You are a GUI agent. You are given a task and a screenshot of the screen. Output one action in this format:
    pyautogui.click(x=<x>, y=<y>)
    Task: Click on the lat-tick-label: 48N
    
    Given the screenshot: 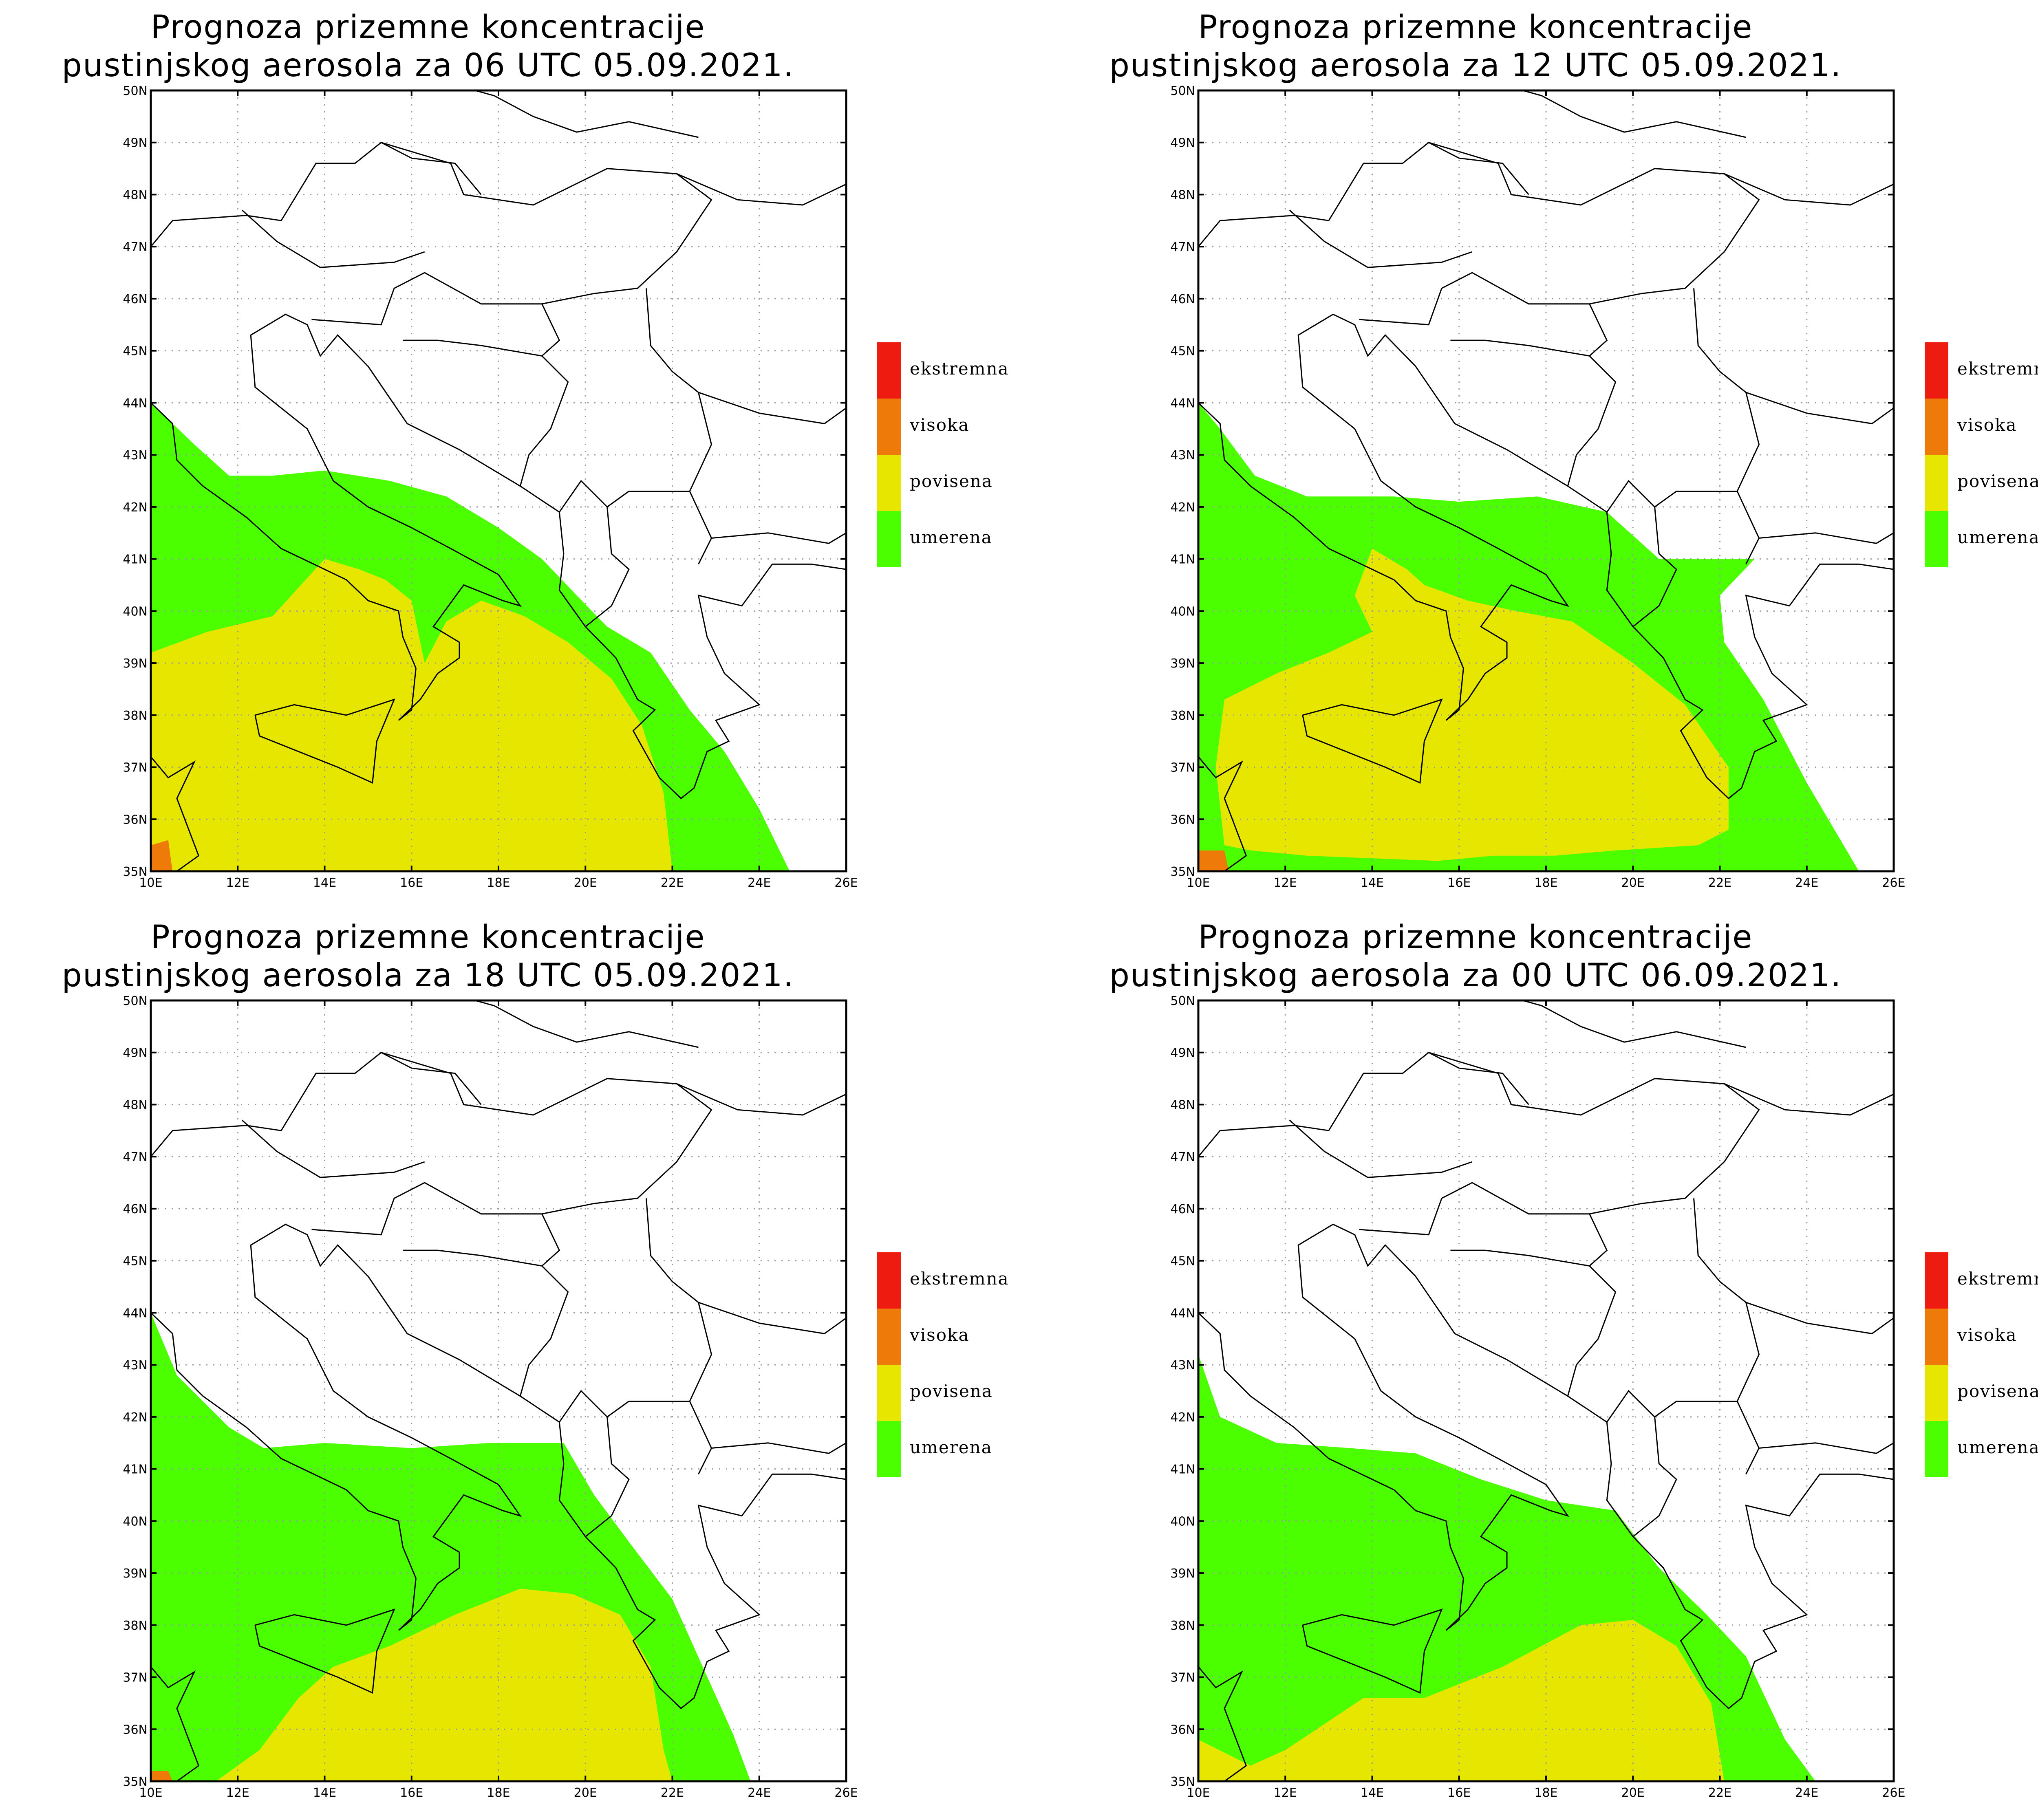 What is the action you would take?
    pyautogui.click(x=1182, y=195)
    